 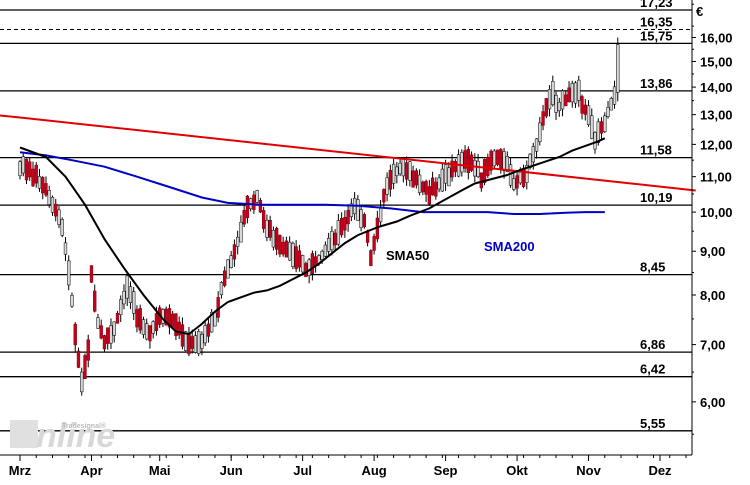 I want to click on sma200-label: SMA200, so click(x=509, y=246).